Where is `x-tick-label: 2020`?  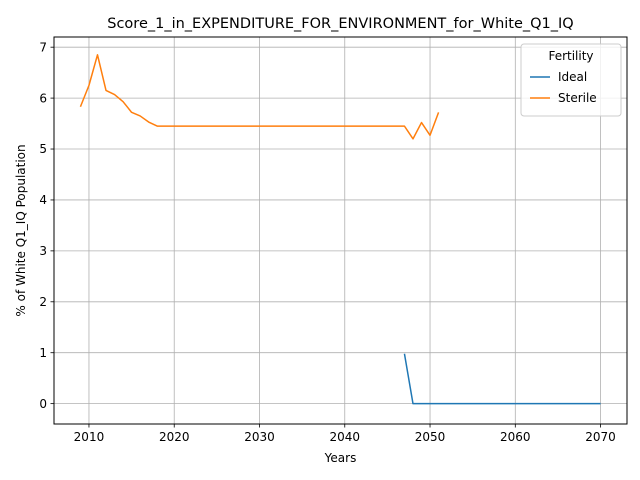
x-tick-label: 2020 is located at coordinates (174, 437).